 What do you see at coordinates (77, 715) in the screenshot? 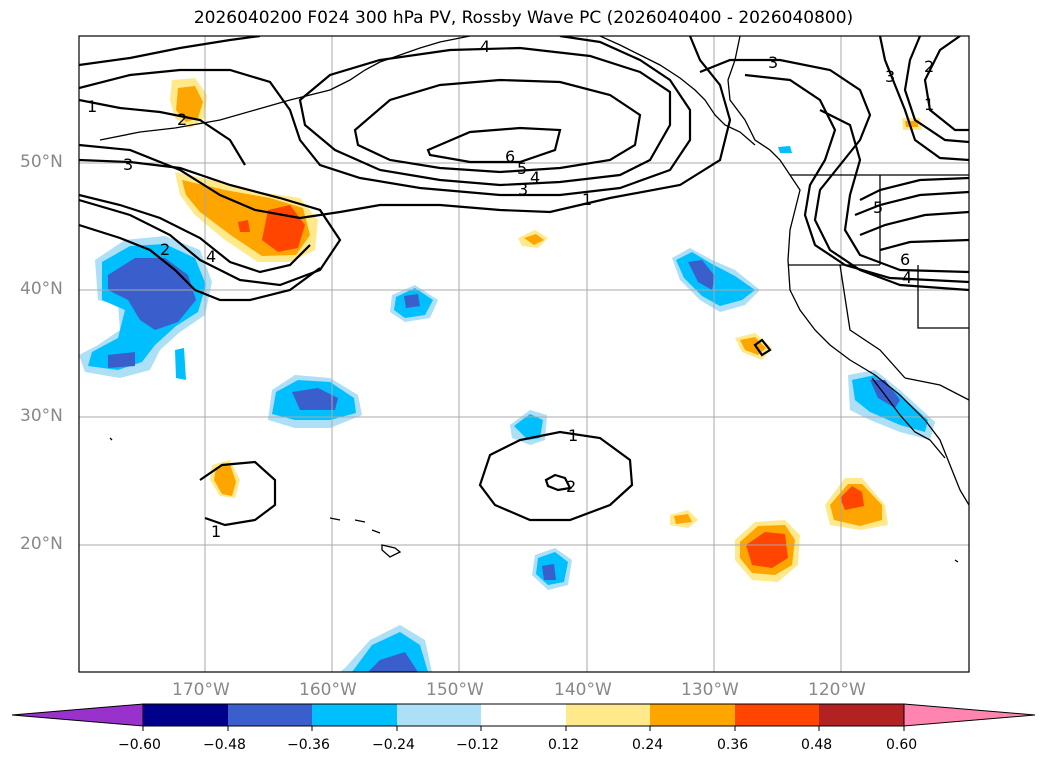
I see `colorbar-extend-min` at bounding box center [77, 715].